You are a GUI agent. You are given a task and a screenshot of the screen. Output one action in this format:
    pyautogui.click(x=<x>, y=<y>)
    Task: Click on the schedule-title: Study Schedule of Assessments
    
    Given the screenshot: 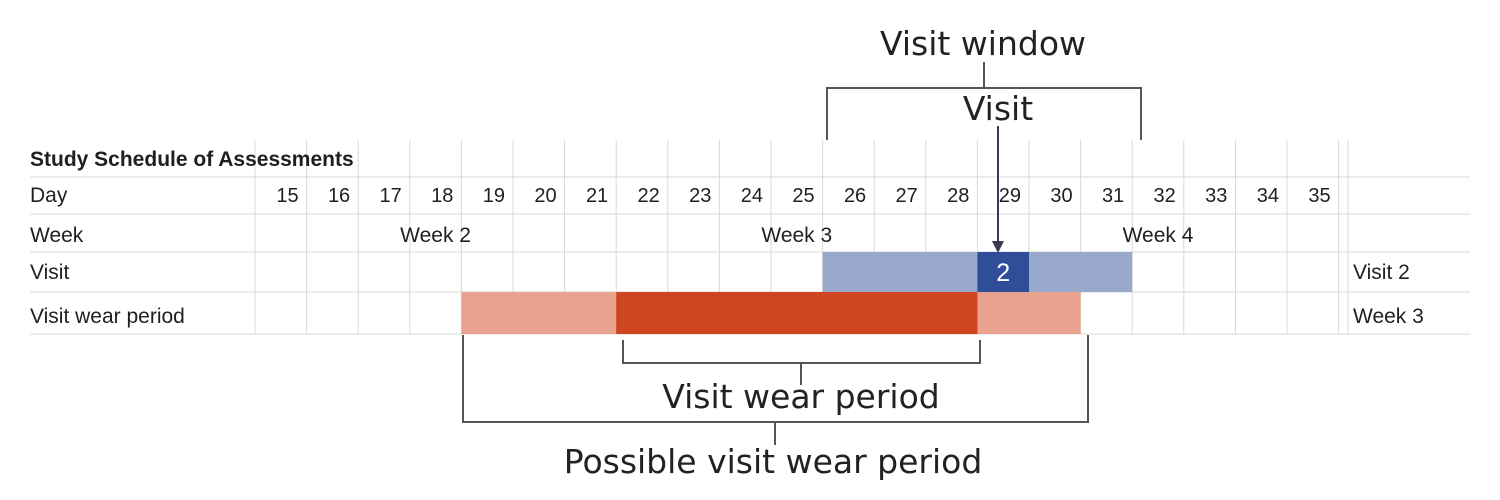 What is the action you would take?
    pyautogui.click(x=192, y=159)
    